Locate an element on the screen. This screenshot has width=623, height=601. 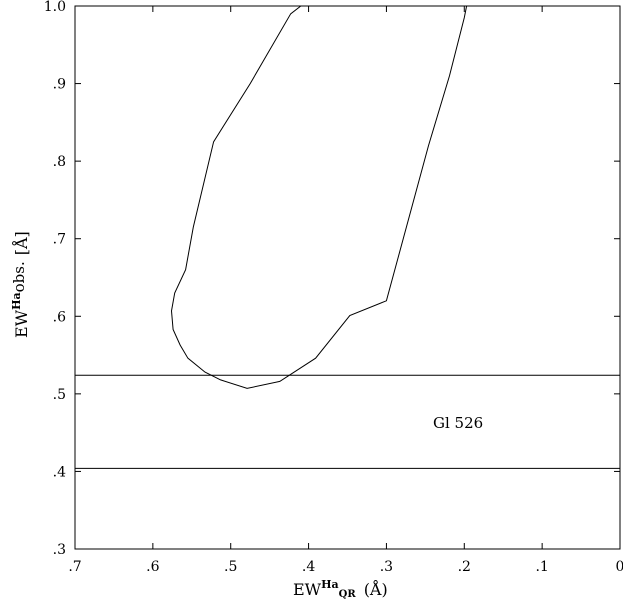
y-tick-label-2: .5 is located at coordinates (59, 395).